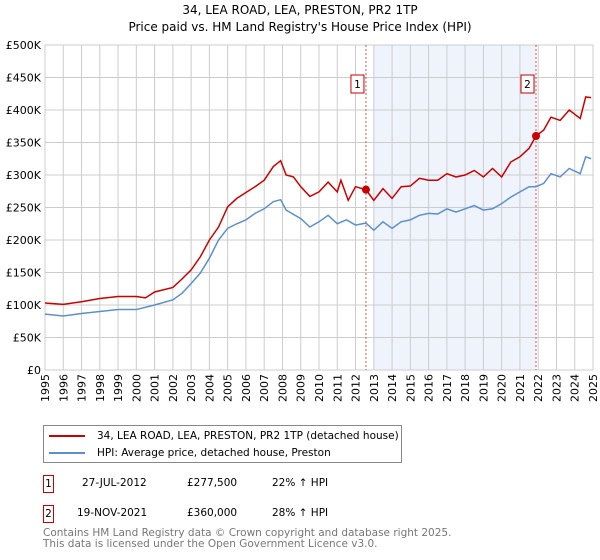 The image size is (600, 560). What do you see at coordinates (212, 483) in the screenshot?
I see `sale-price: £277,500` at bounding box center [212, 483].